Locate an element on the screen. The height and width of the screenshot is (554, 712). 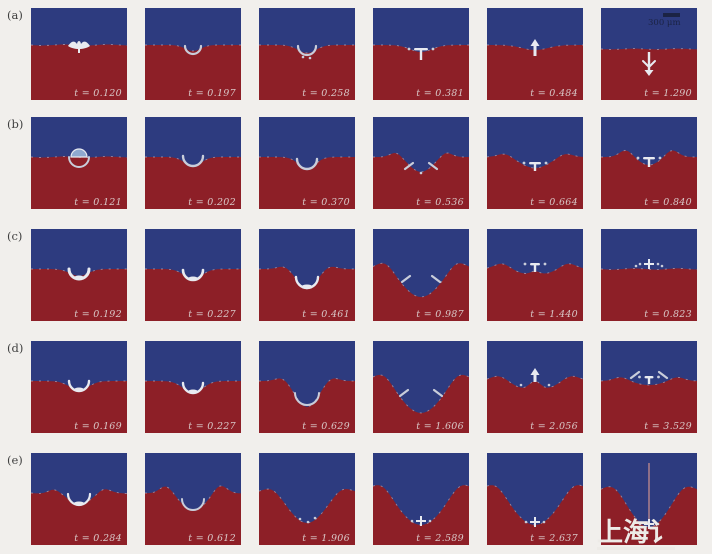
panel-c3: t = 0.461 is located at coordinates (307, 275).